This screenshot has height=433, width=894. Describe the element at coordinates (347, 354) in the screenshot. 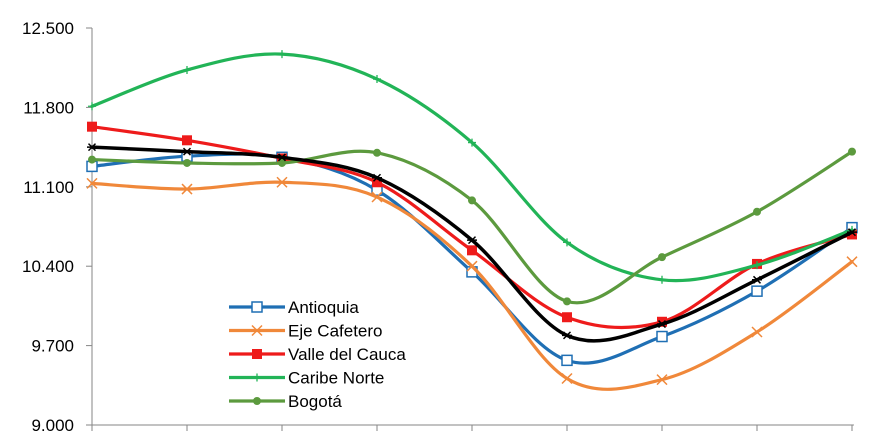

I see `legend-label: Valle del Cauca` at that location.